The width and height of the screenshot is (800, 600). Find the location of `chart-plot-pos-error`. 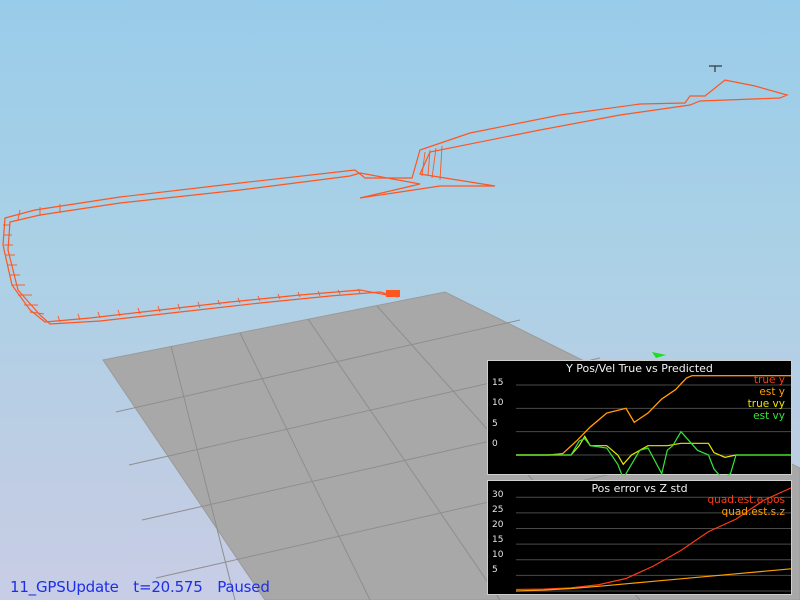

chart-plot-pos-error is located at coordinates (653, 539).